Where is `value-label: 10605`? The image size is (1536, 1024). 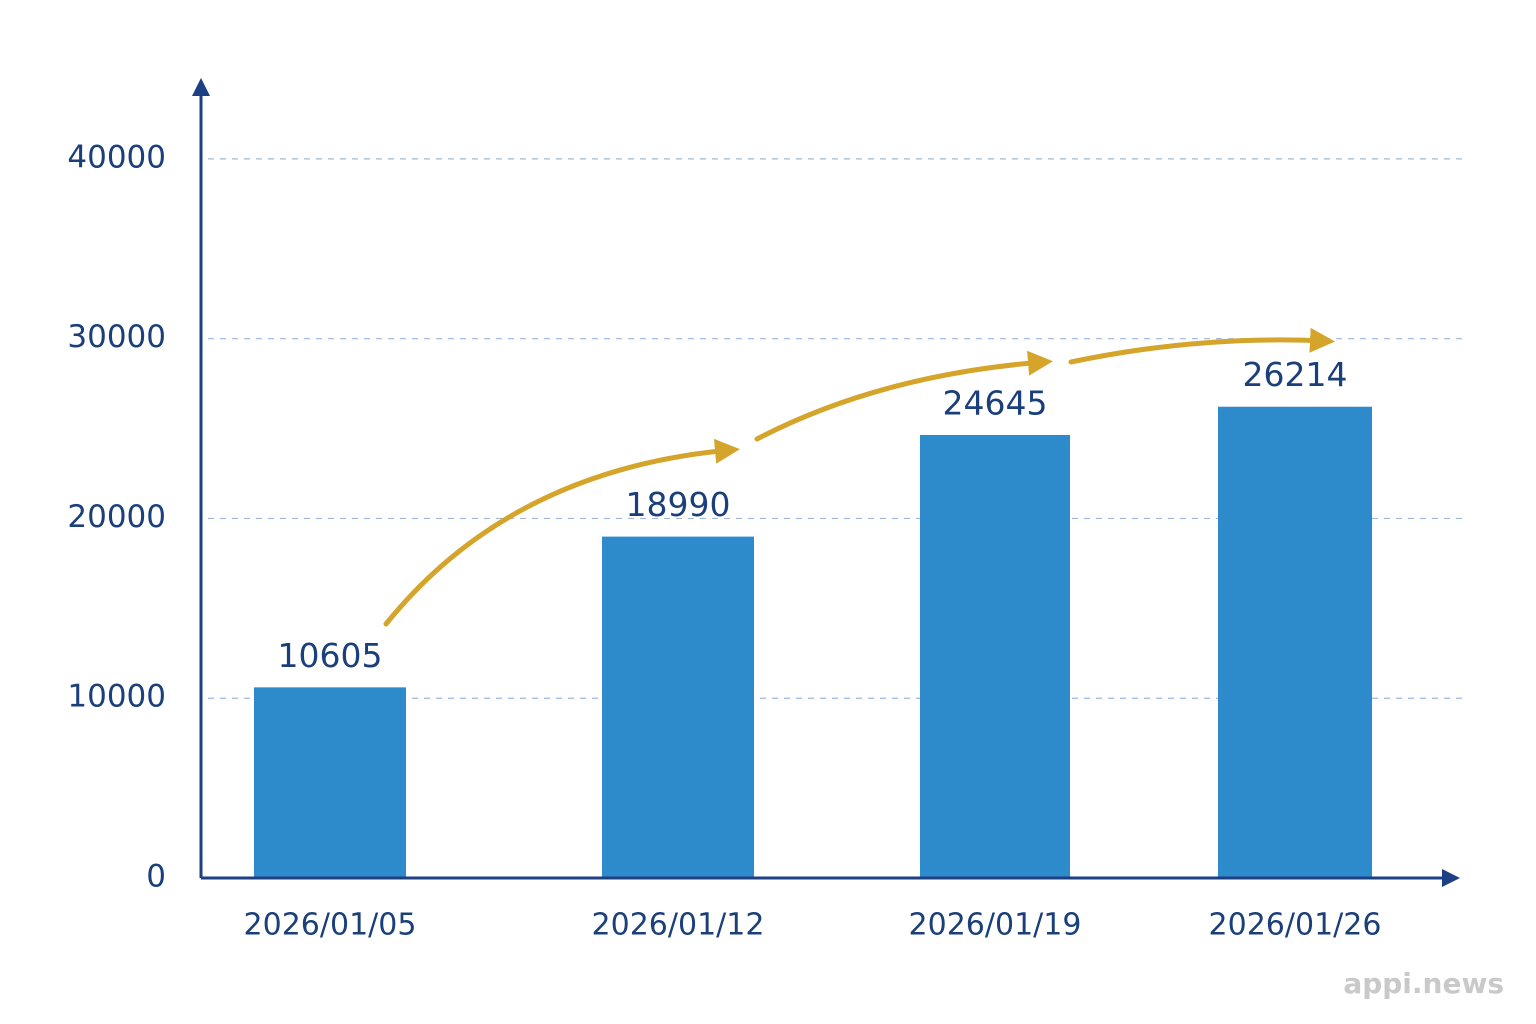 value-label: 10605 is located at coordinates (330, 655).